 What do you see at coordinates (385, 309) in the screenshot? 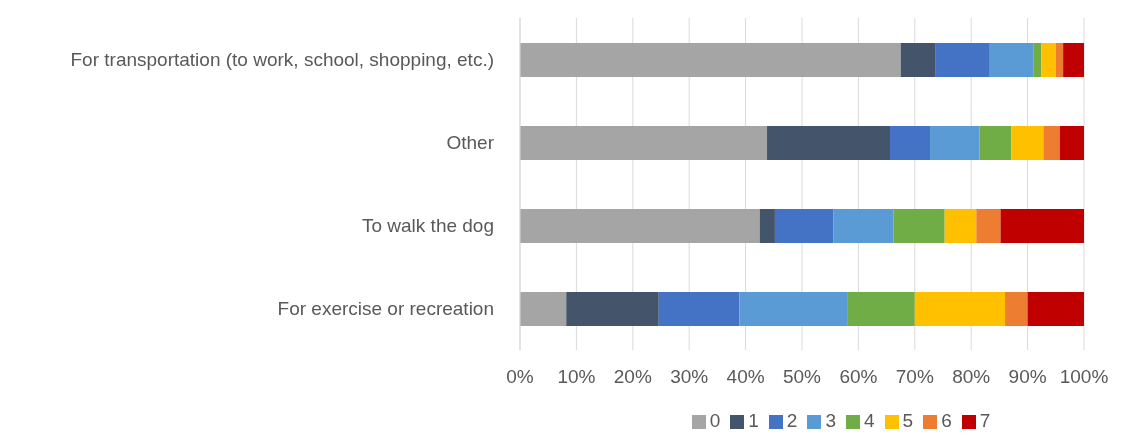
I see `y-tick-label: For exercise or recreation` at bounding box center [385, 309].